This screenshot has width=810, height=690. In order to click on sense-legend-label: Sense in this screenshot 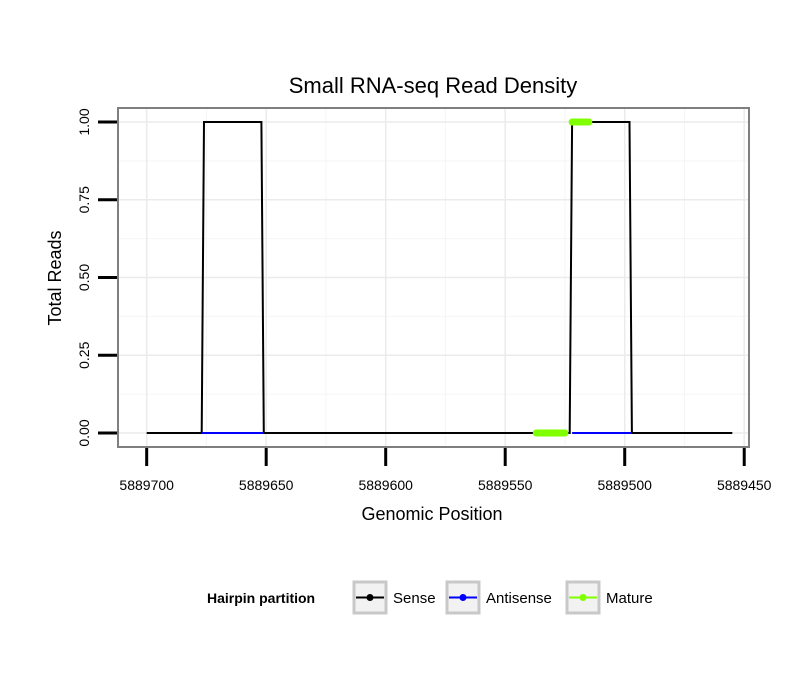, I will do `click(414, 598)`.